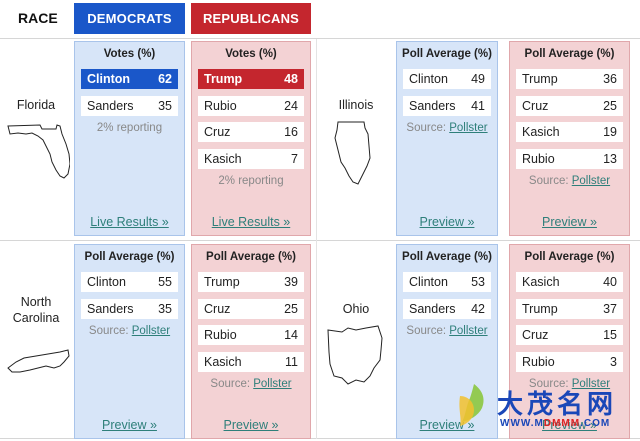 The image size is (640, 441). Describe the element at coordinates (569, 79) in the screenshot. I see `candidate-row: Trump 36` at that location.